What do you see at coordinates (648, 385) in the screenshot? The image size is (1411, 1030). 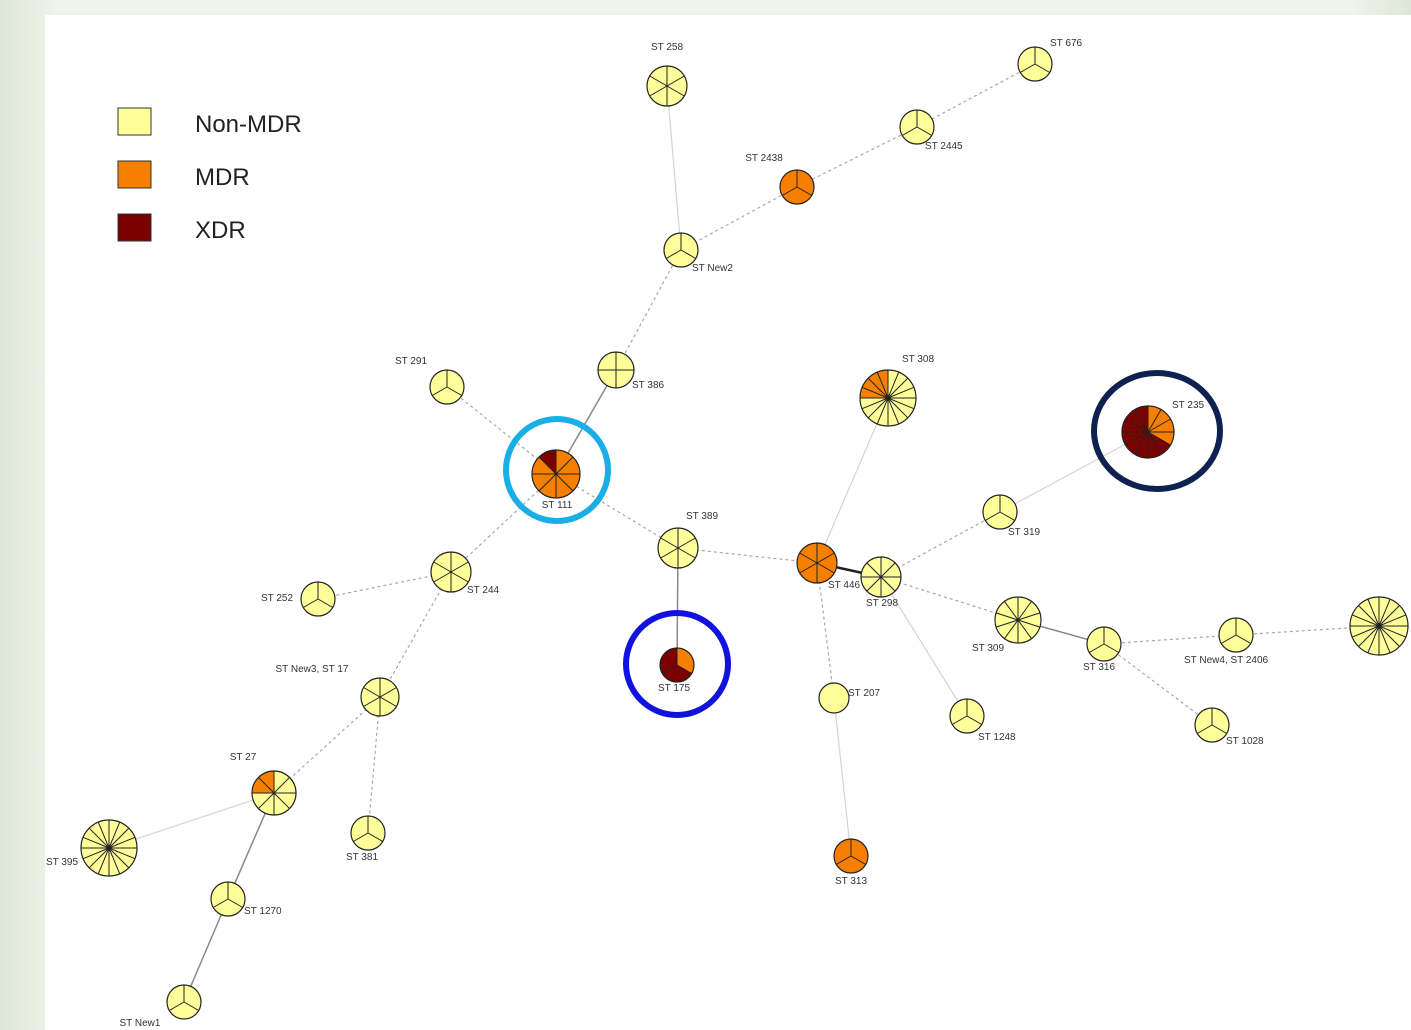 I see `node-label: ST 386` at bounding box center [648, 385].